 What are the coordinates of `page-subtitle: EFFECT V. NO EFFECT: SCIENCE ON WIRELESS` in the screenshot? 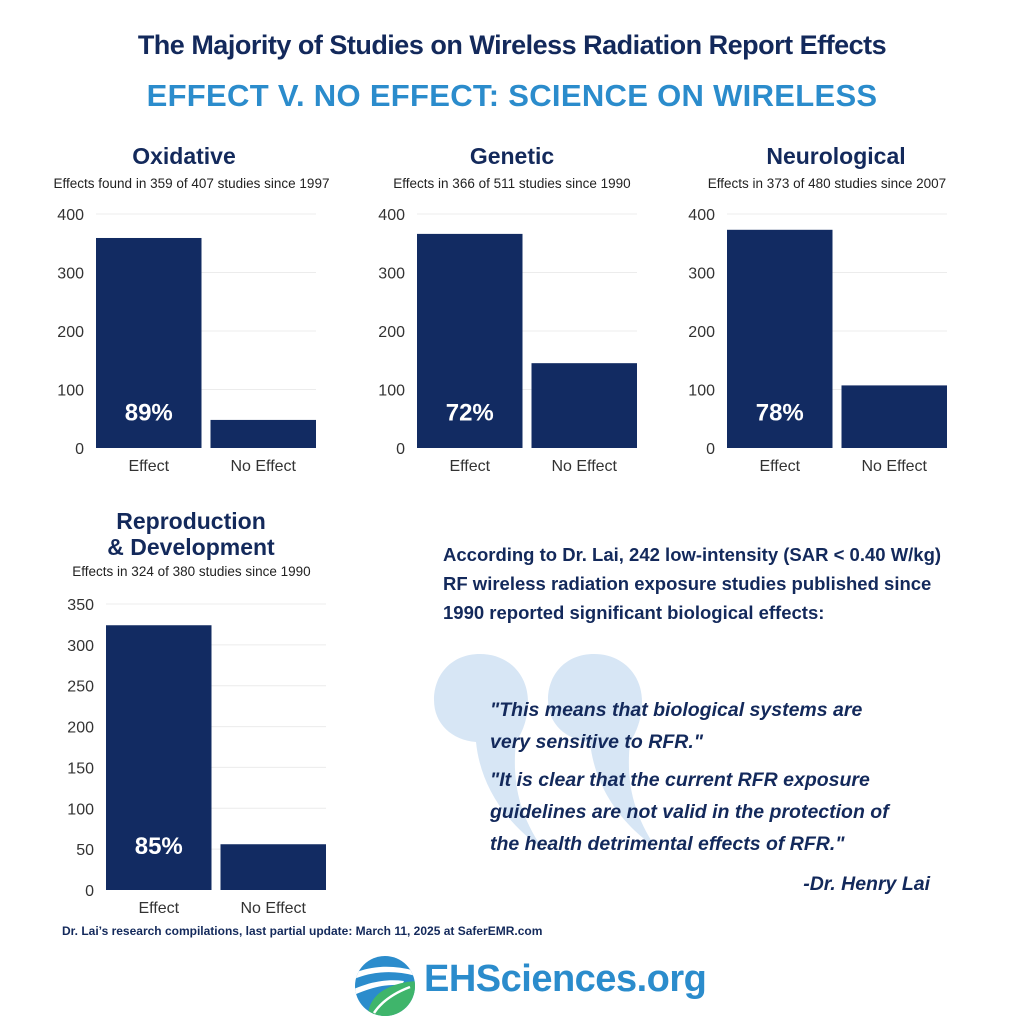 It's located at (512, 95).